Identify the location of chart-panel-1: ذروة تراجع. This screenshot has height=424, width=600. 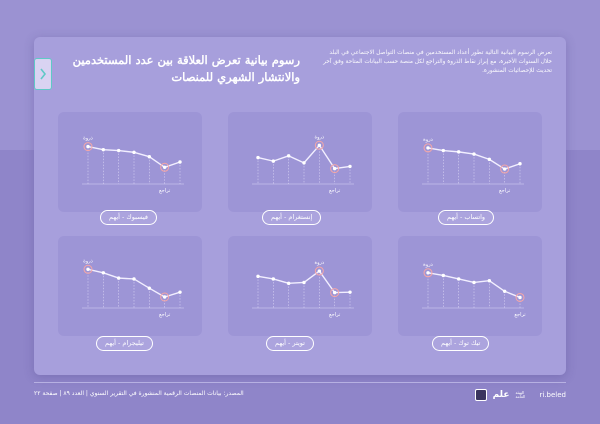
(130, 162).